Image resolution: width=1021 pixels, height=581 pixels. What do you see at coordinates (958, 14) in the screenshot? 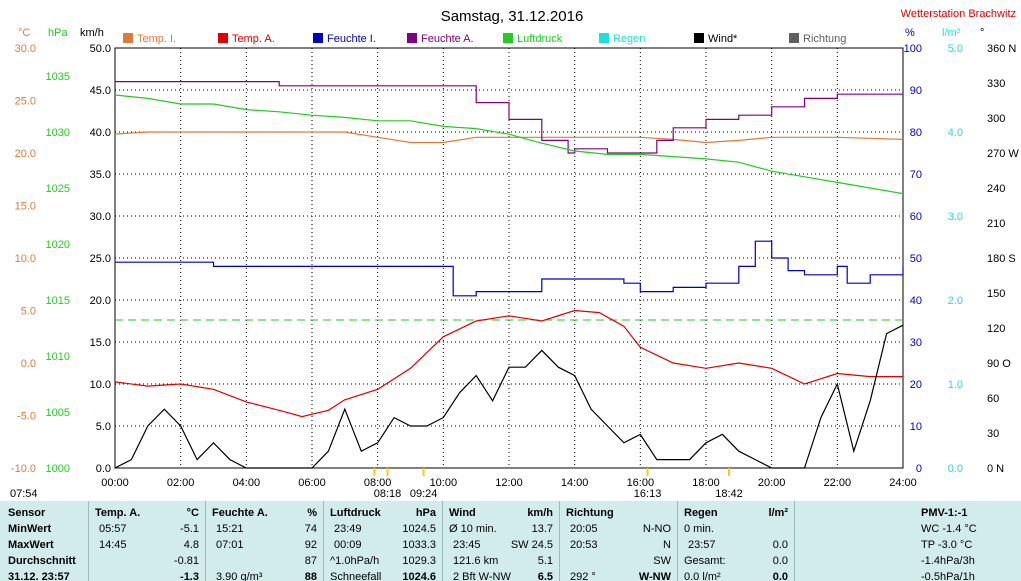
I see `station-name: Wetterstation Brachwitz` at bounding box center [958, 14].